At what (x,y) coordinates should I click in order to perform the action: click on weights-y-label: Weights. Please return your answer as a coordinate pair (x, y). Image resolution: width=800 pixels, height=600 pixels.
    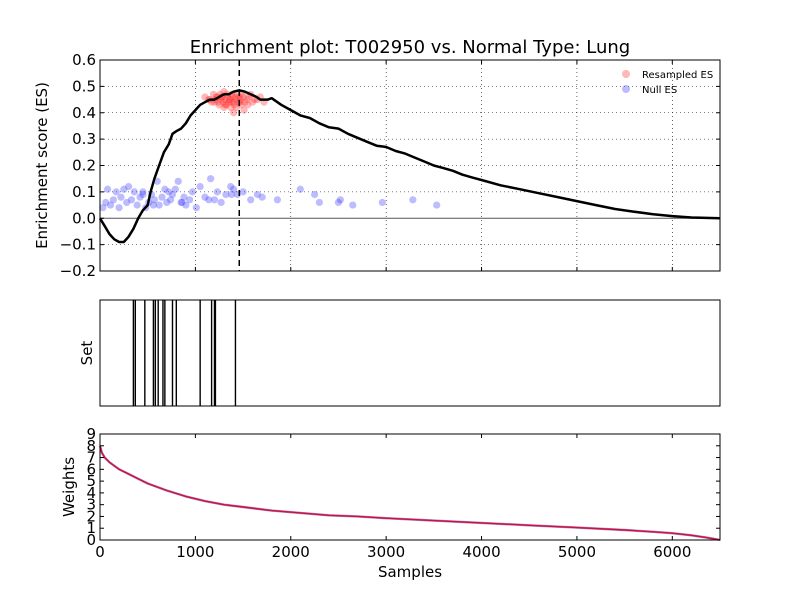
    Looking at the image, I should click on (69, 487).